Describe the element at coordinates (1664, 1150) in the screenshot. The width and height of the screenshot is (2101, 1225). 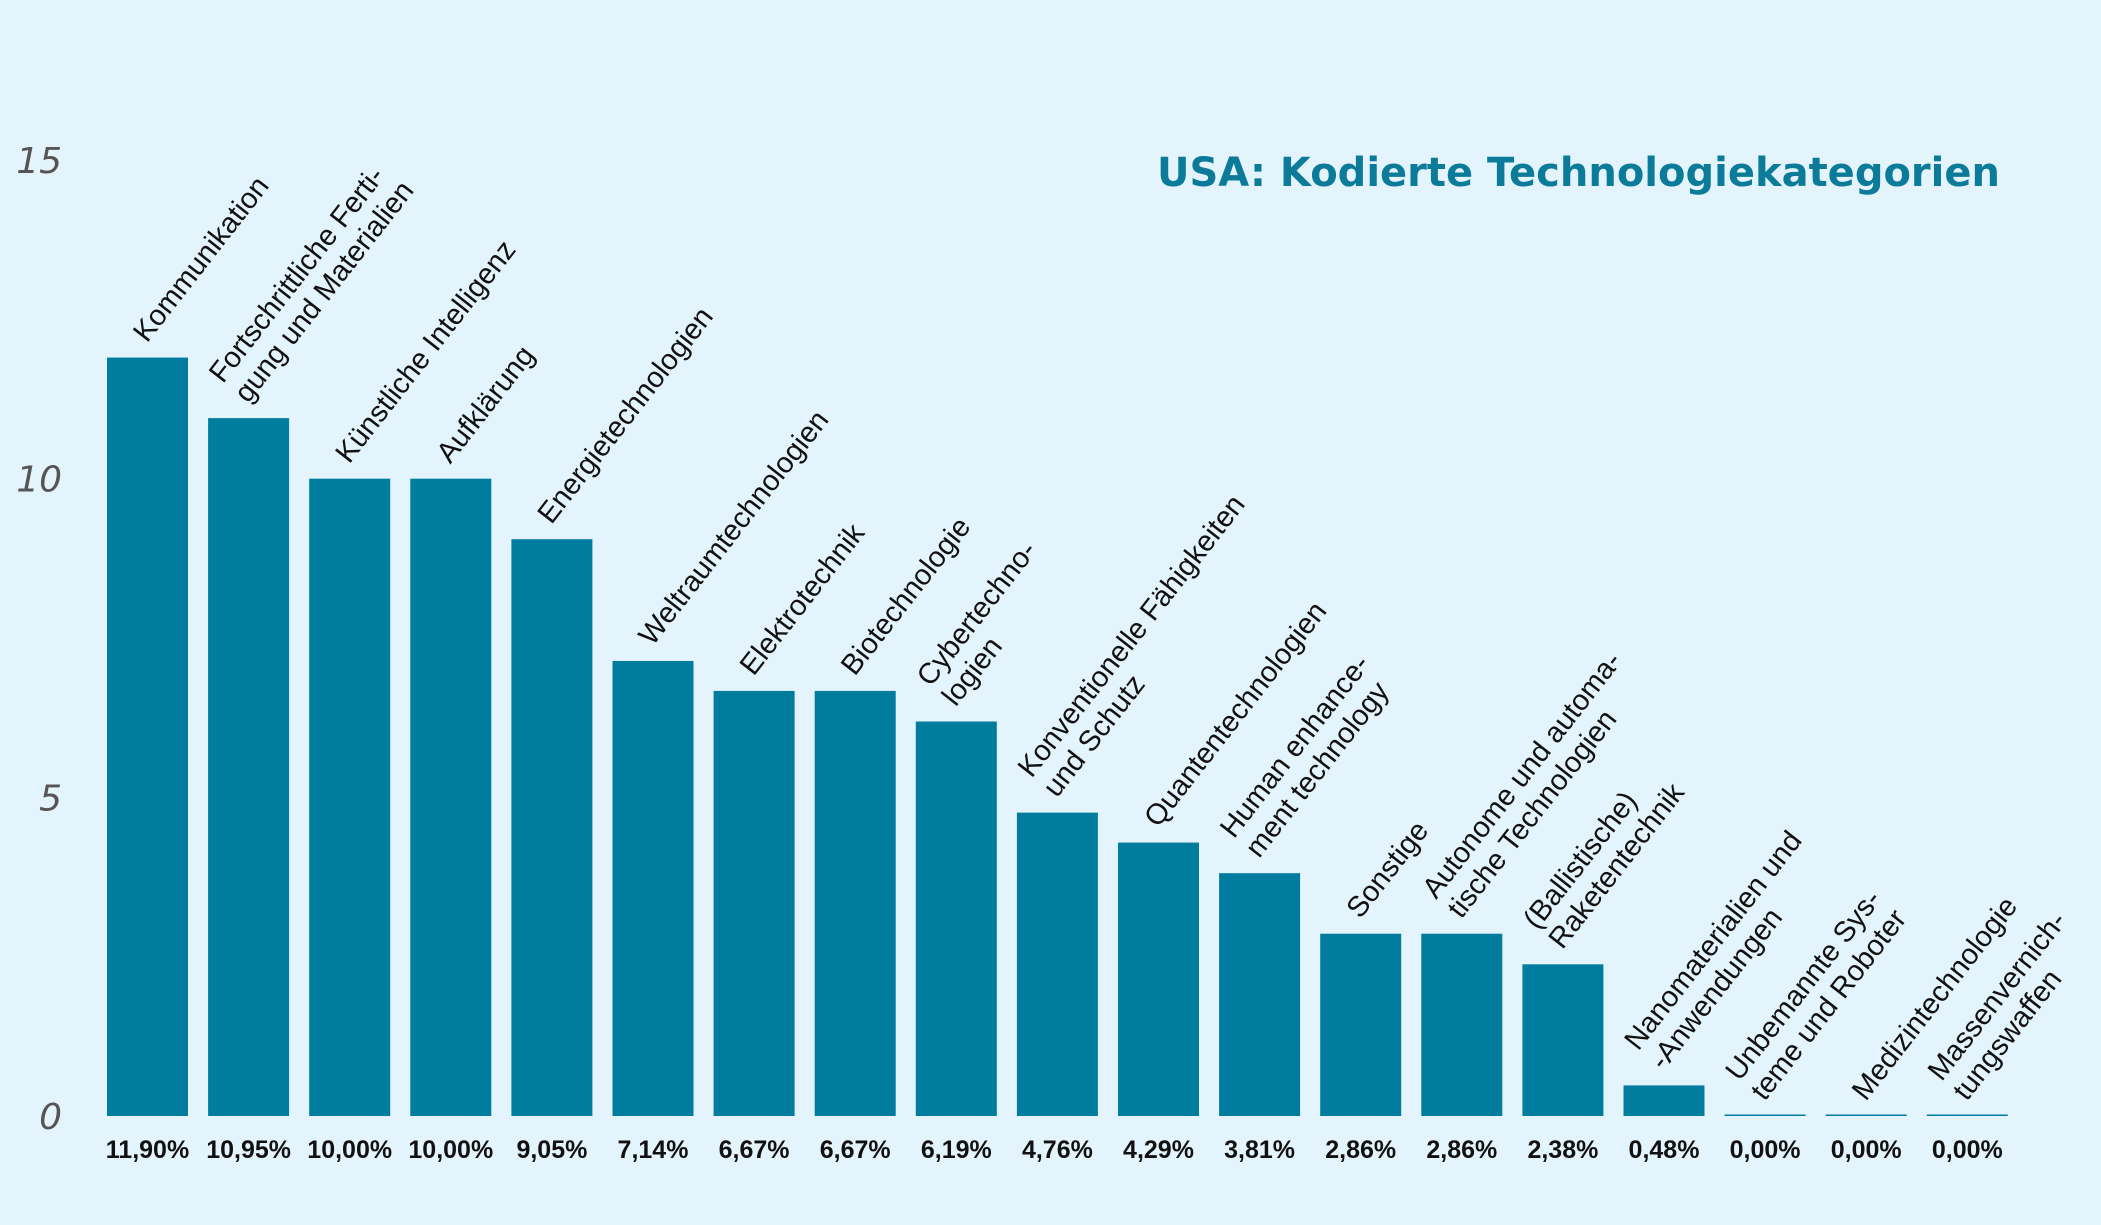
I see `bar-value-label: 0,48%` at that location.